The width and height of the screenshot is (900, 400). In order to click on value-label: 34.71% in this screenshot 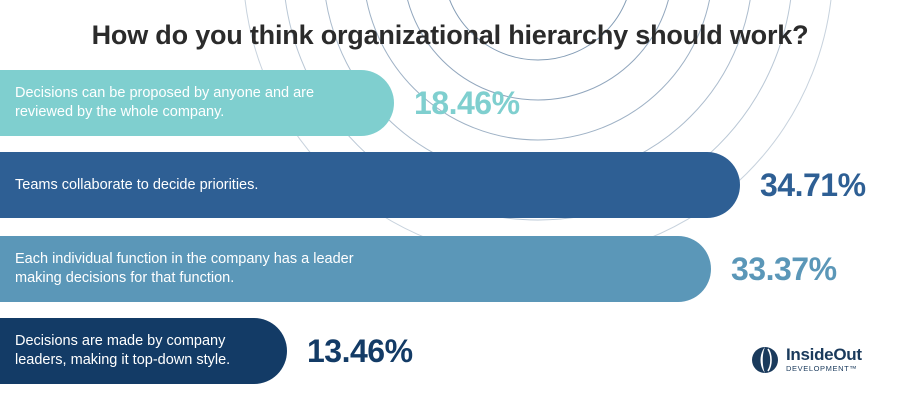, I will do `click(813, 184)`.